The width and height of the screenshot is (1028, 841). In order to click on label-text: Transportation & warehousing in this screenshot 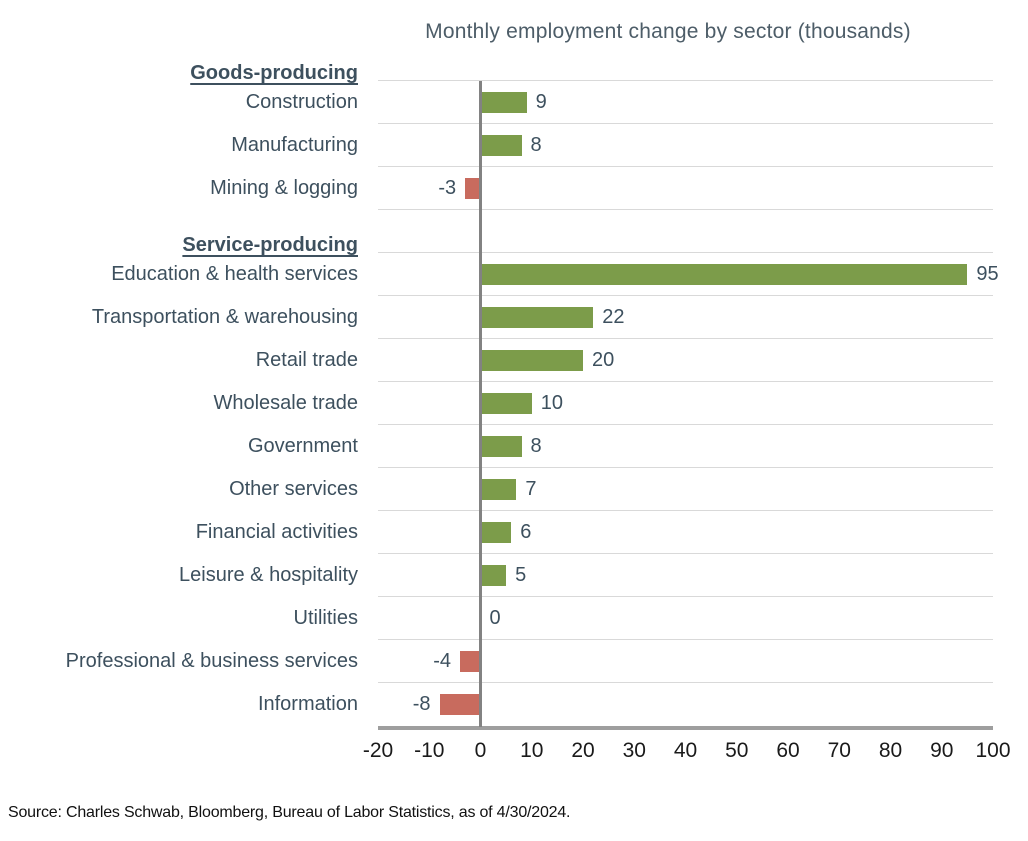, I will do `click(224, 317)`.